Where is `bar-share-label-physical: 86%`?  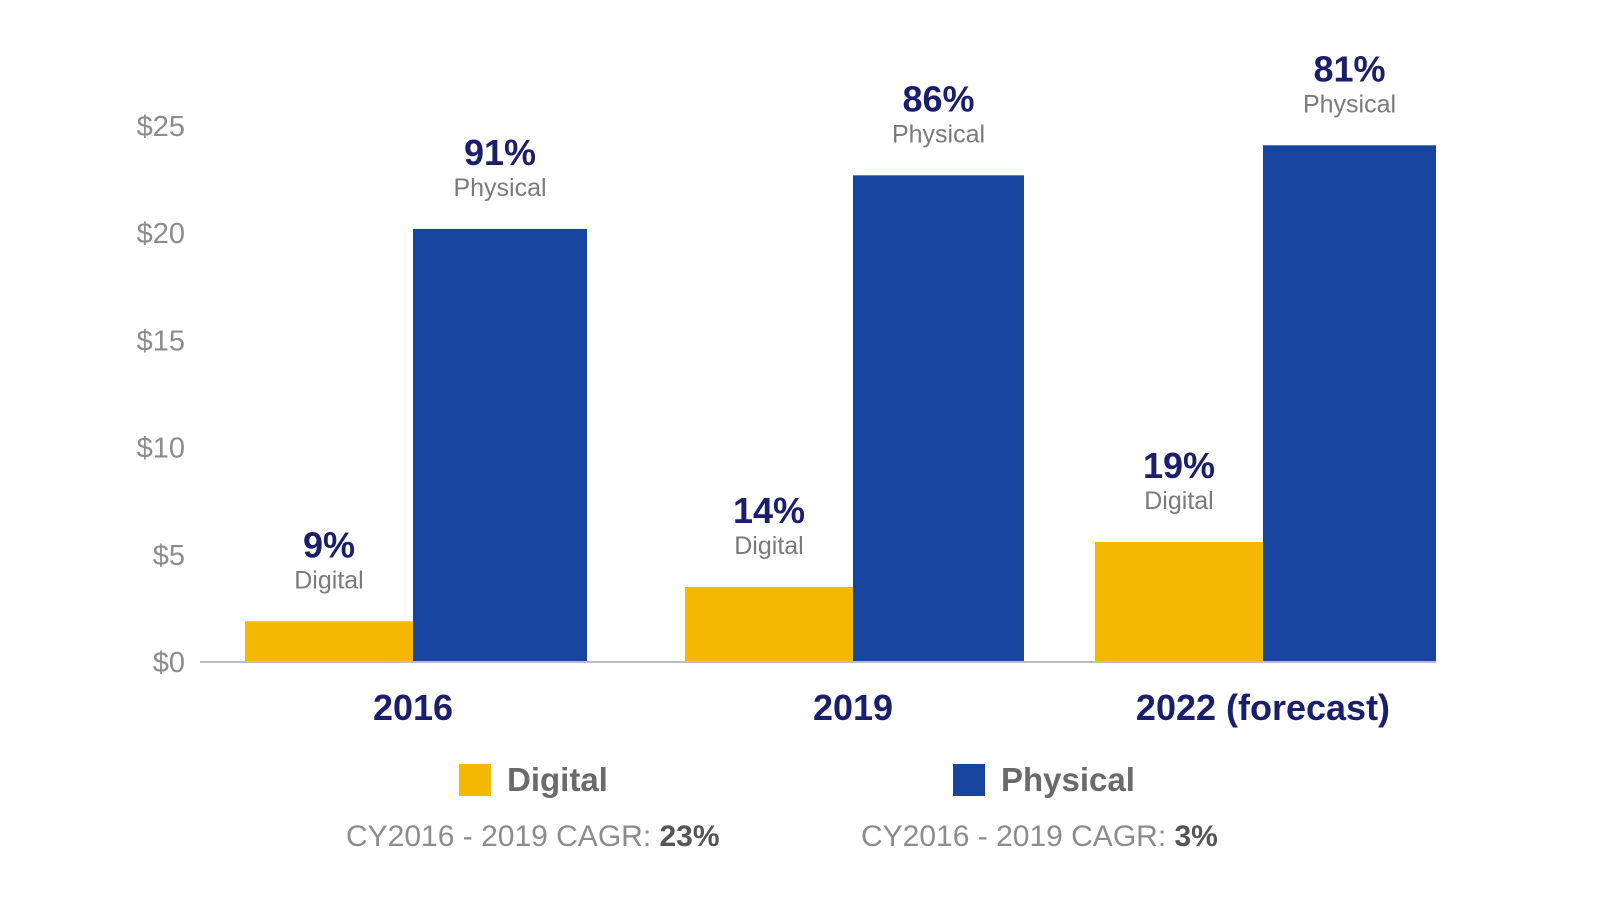 bar-share-label-physical: 86% is located at coordinates (938, 98).